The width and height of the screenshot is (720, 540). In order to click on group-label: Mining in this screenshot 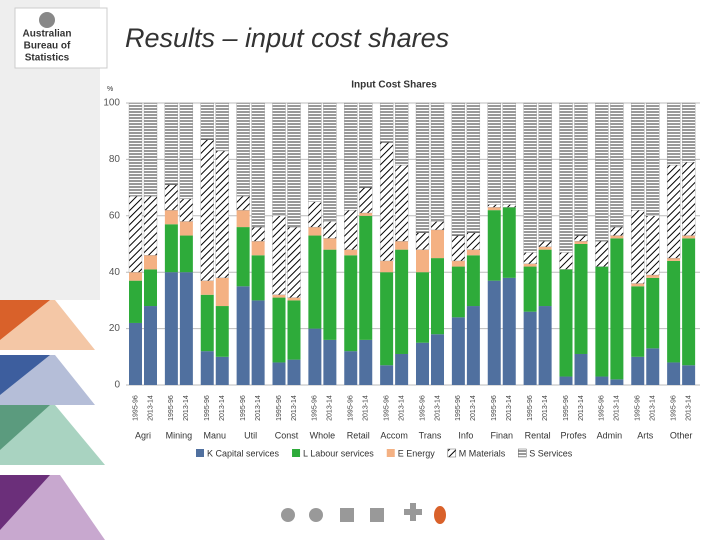, I will do `click(179, 435)`.